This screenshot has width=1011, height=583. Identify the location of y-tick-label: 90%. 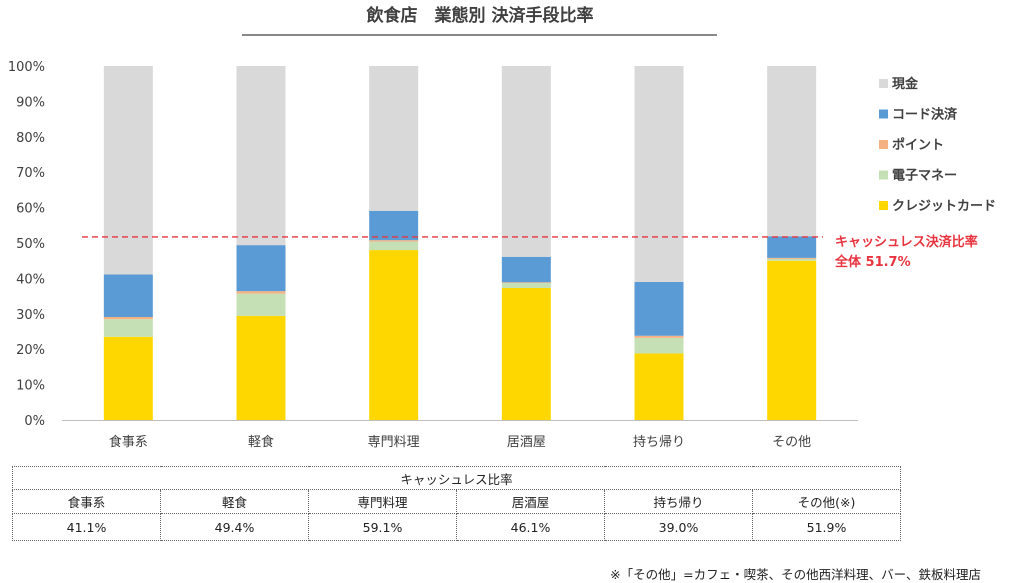
(30, 102).